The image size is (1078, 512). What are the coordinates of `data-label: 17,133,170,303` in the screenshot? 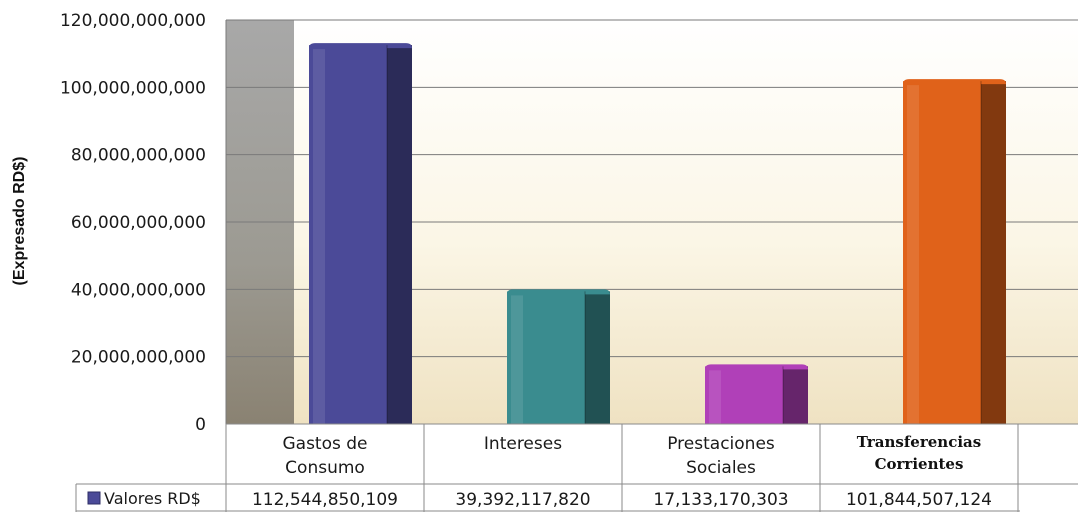 It's located at (720, 500).